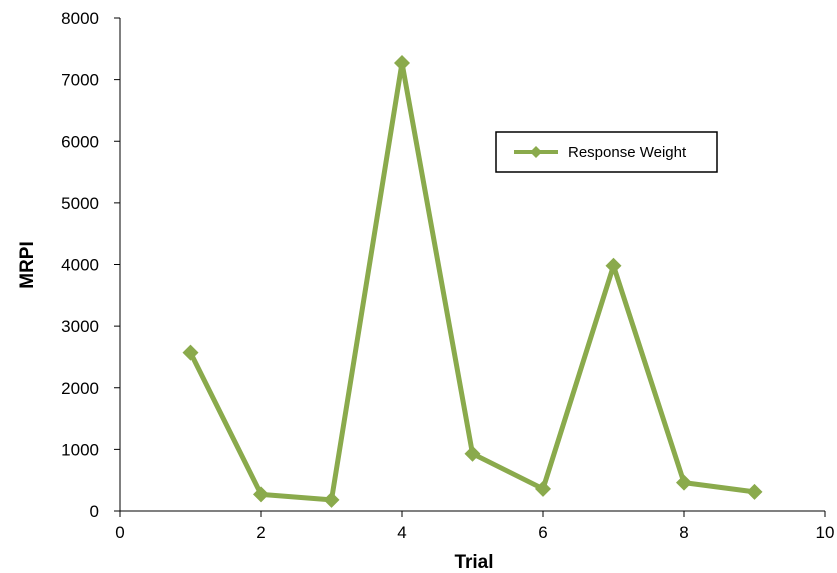  I want to click on x-tick-label: 6, so click(542, 532).